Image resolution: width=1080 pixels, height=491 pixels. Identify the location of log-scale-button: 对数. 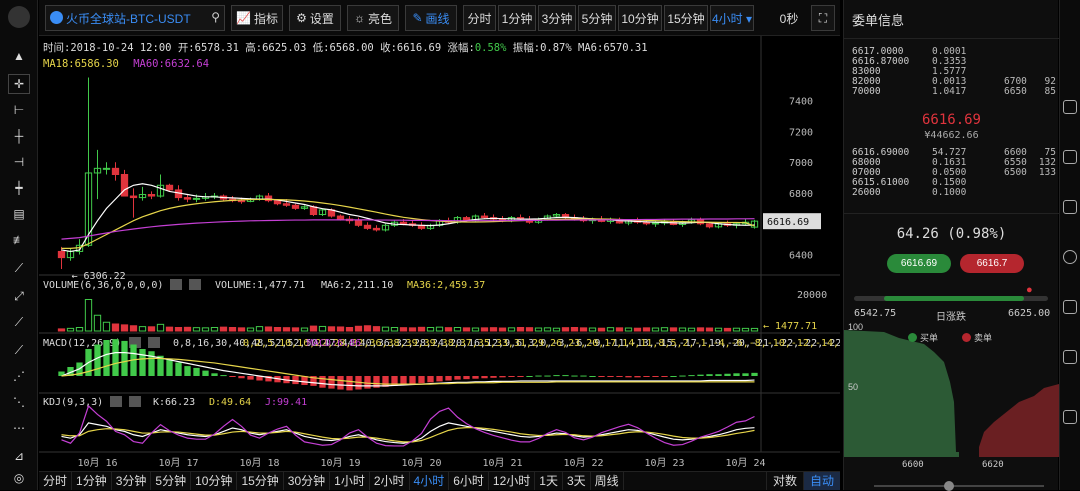
(784, 481).